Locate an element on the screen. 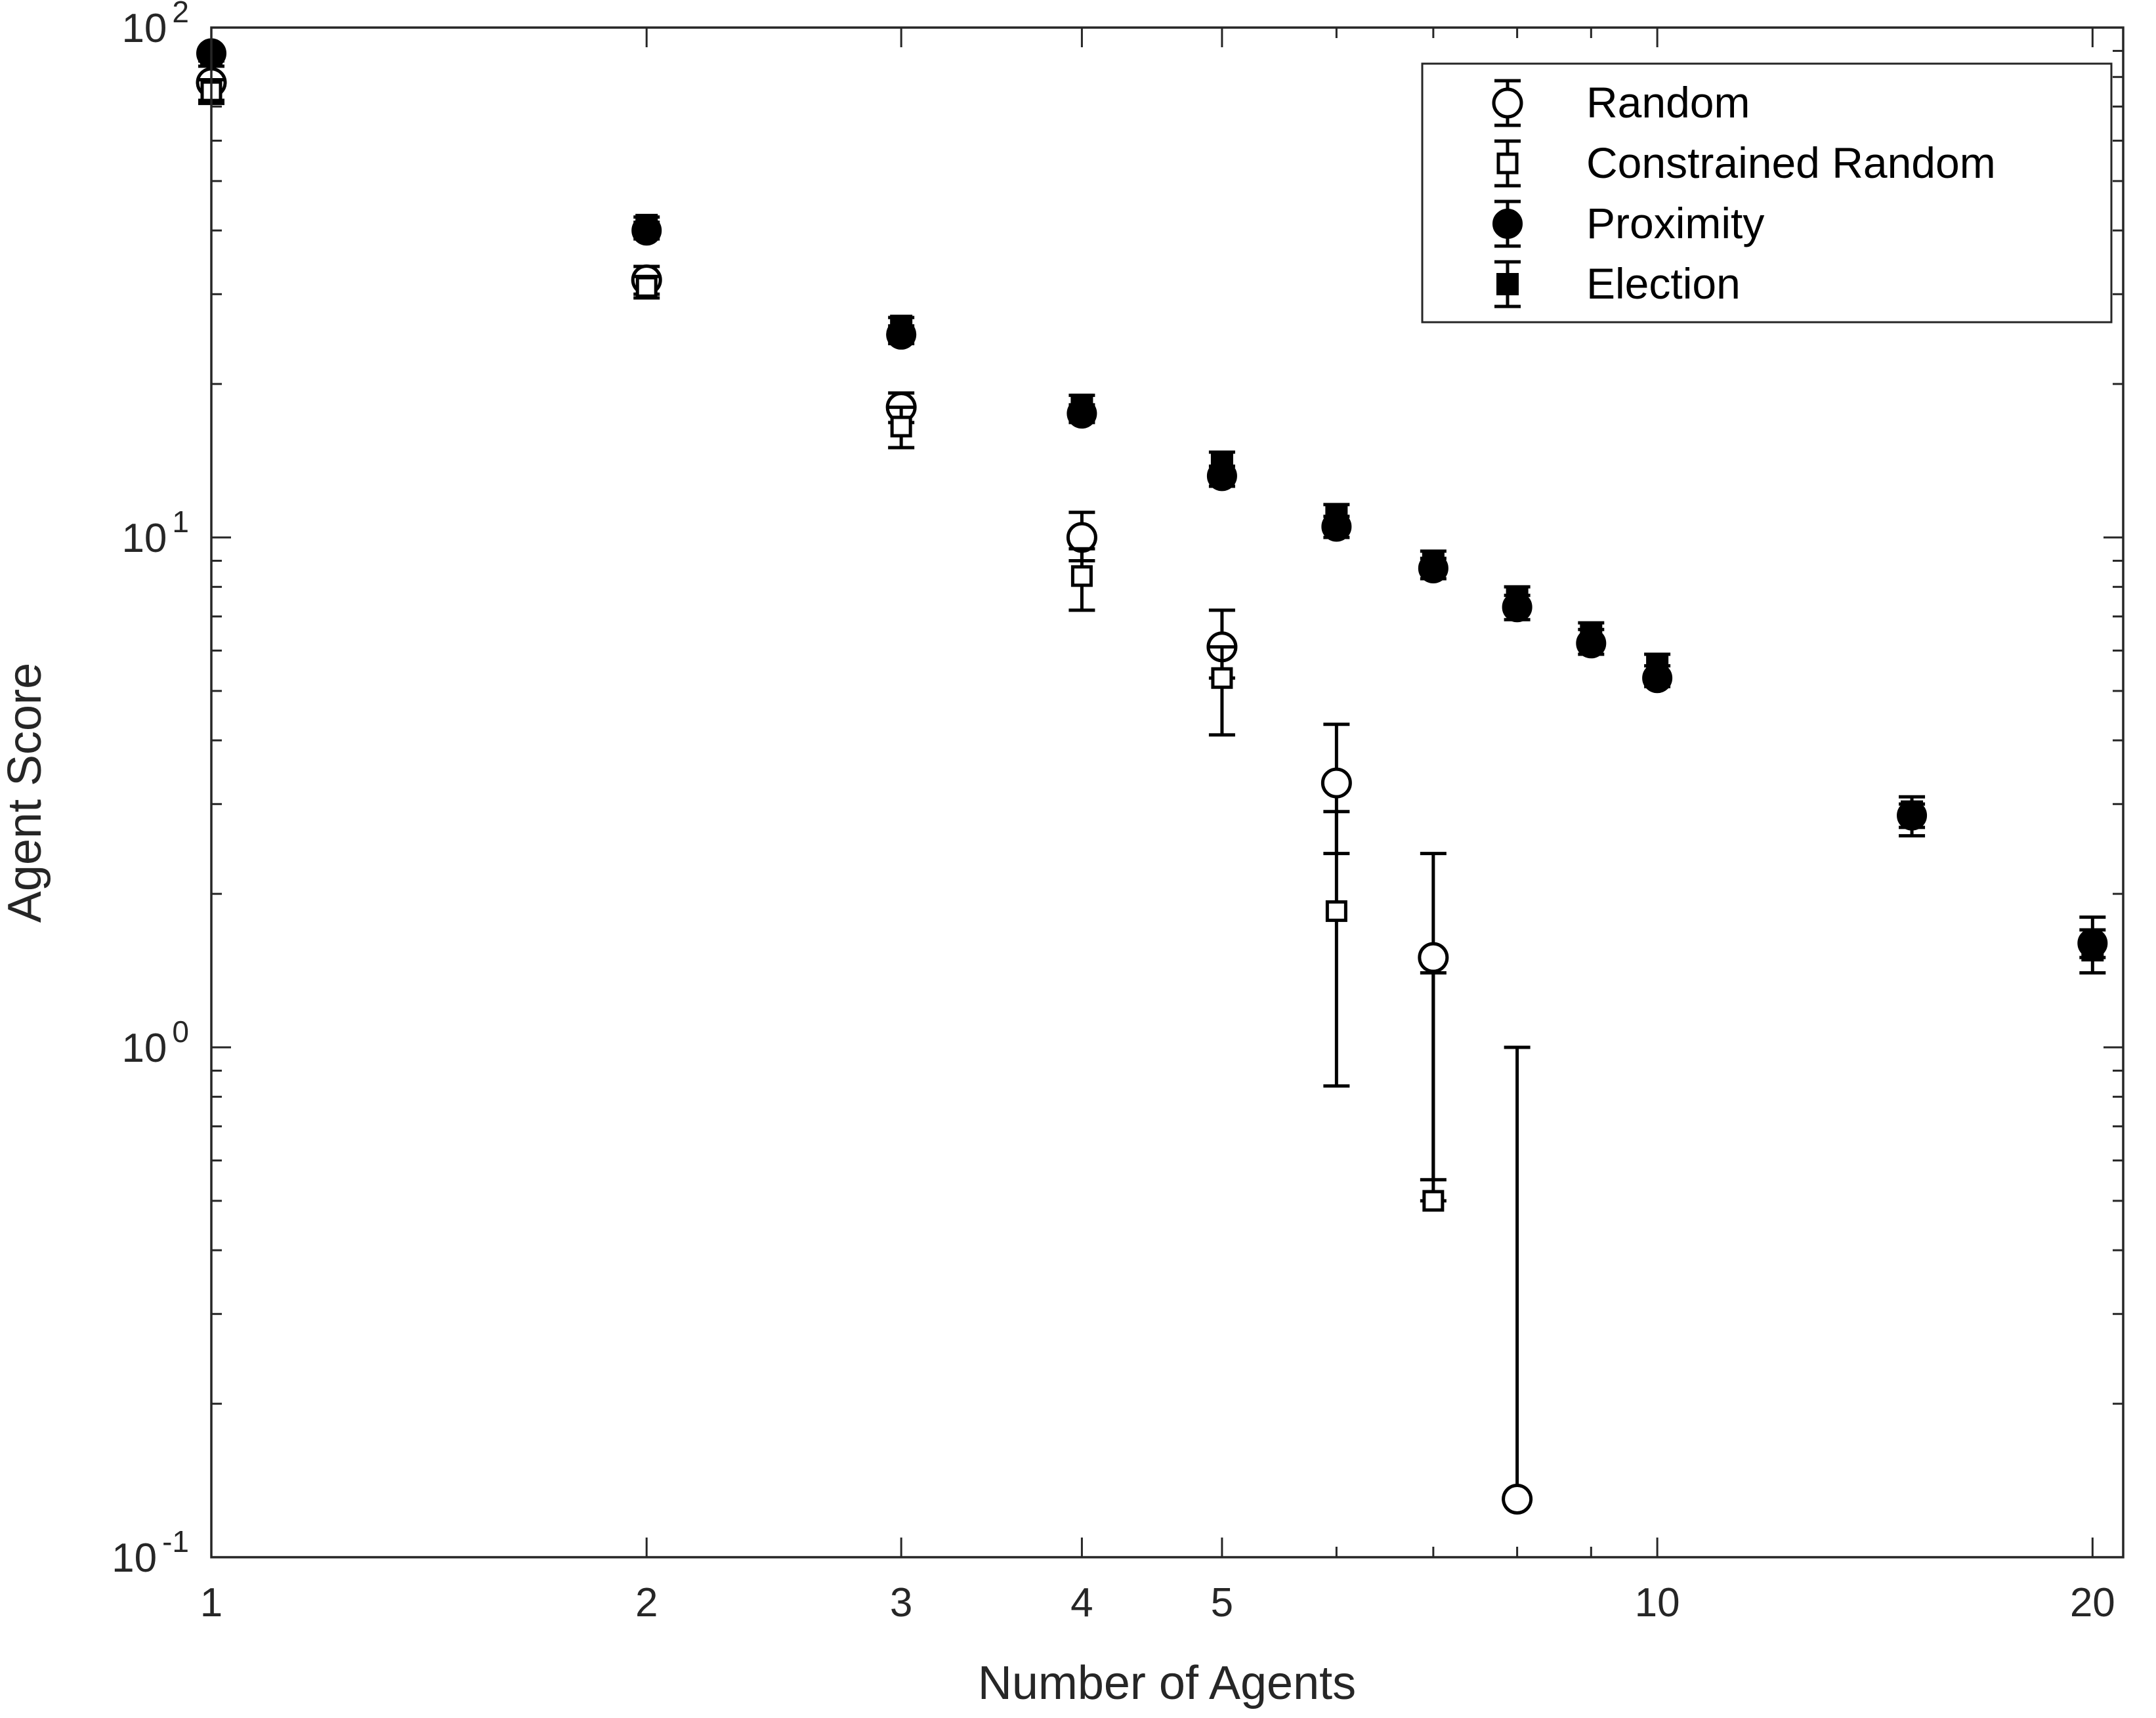  legend-box is located at coordinates (1767, 193).